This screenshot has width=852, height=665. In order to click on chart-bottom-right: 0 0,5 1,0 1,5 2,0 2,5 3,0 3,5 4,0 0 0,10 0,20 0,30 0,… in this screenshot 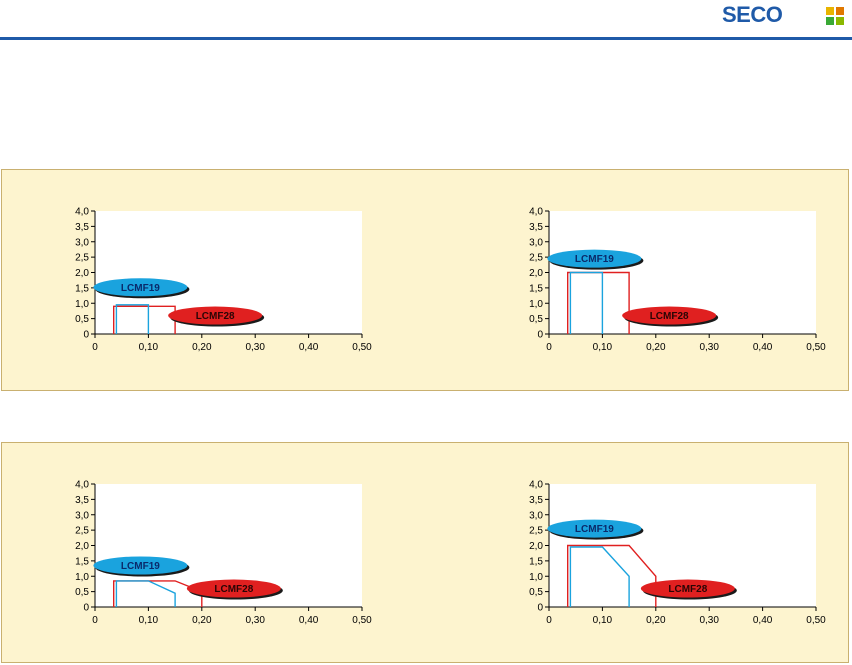, I will do `click(677, 553)`.